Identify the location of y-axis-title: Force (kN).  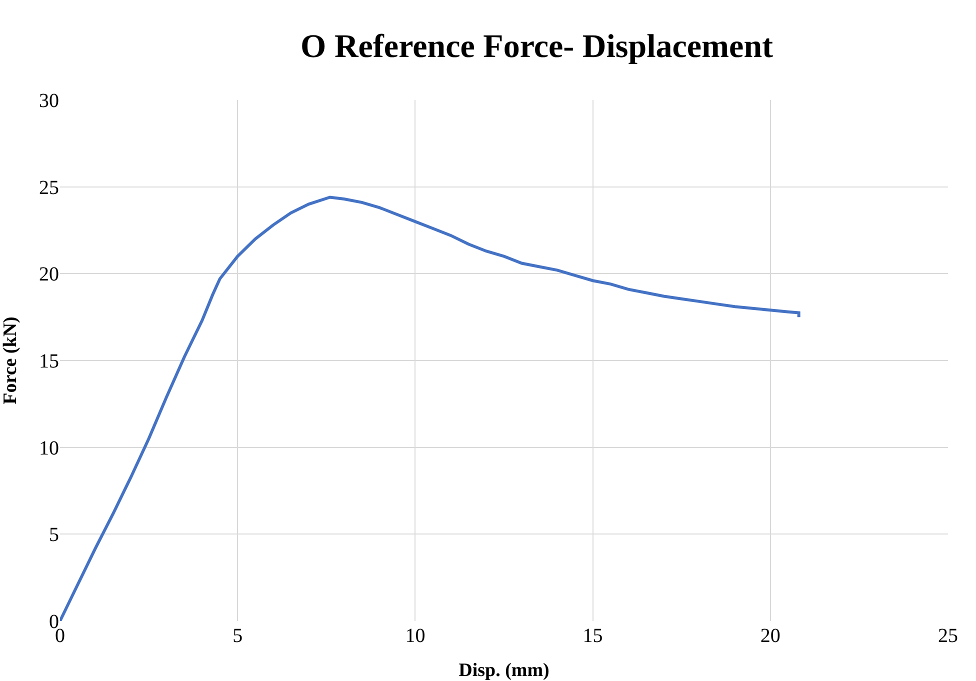
(10, 360).